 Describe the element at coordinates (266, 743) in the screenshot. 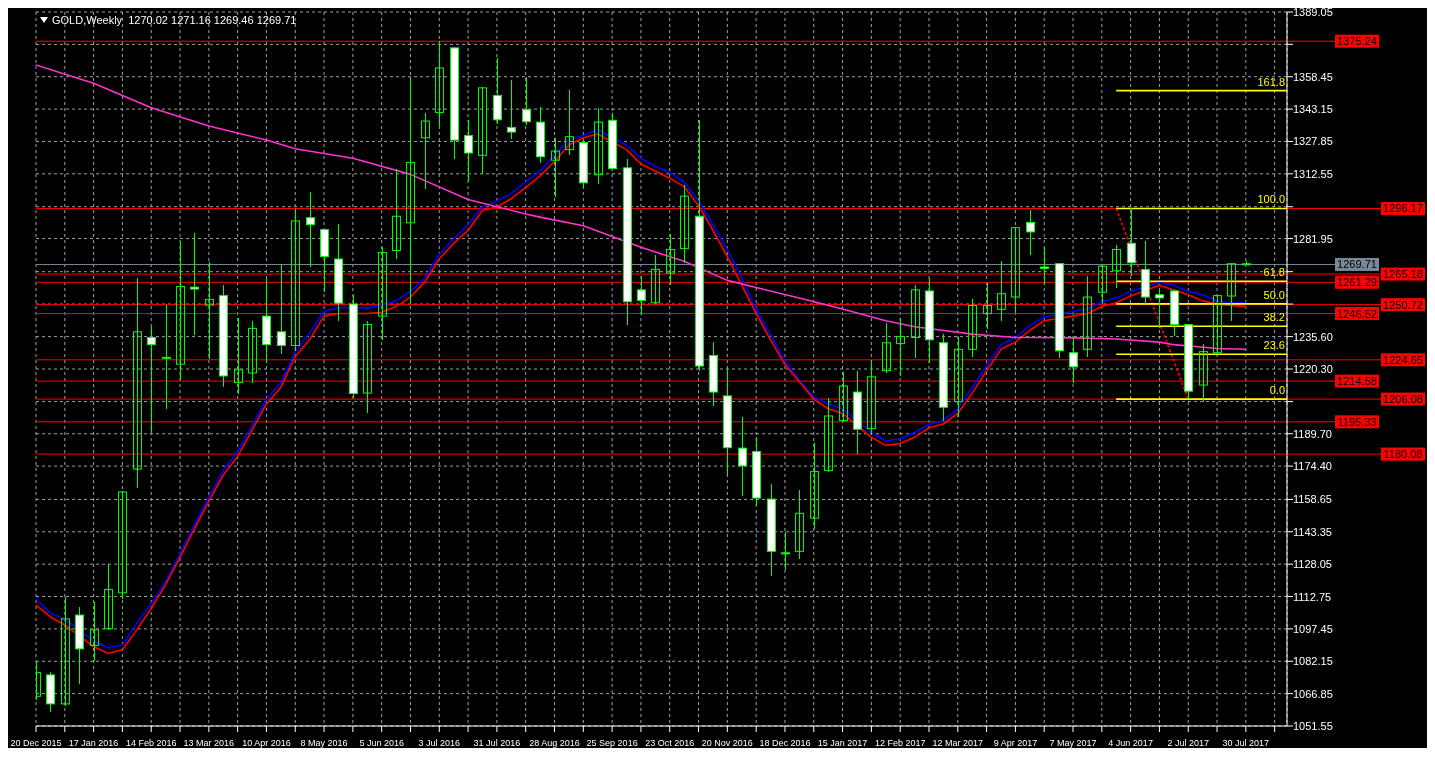

I see `x-tick-label: 10 Apr 2016` at that location.